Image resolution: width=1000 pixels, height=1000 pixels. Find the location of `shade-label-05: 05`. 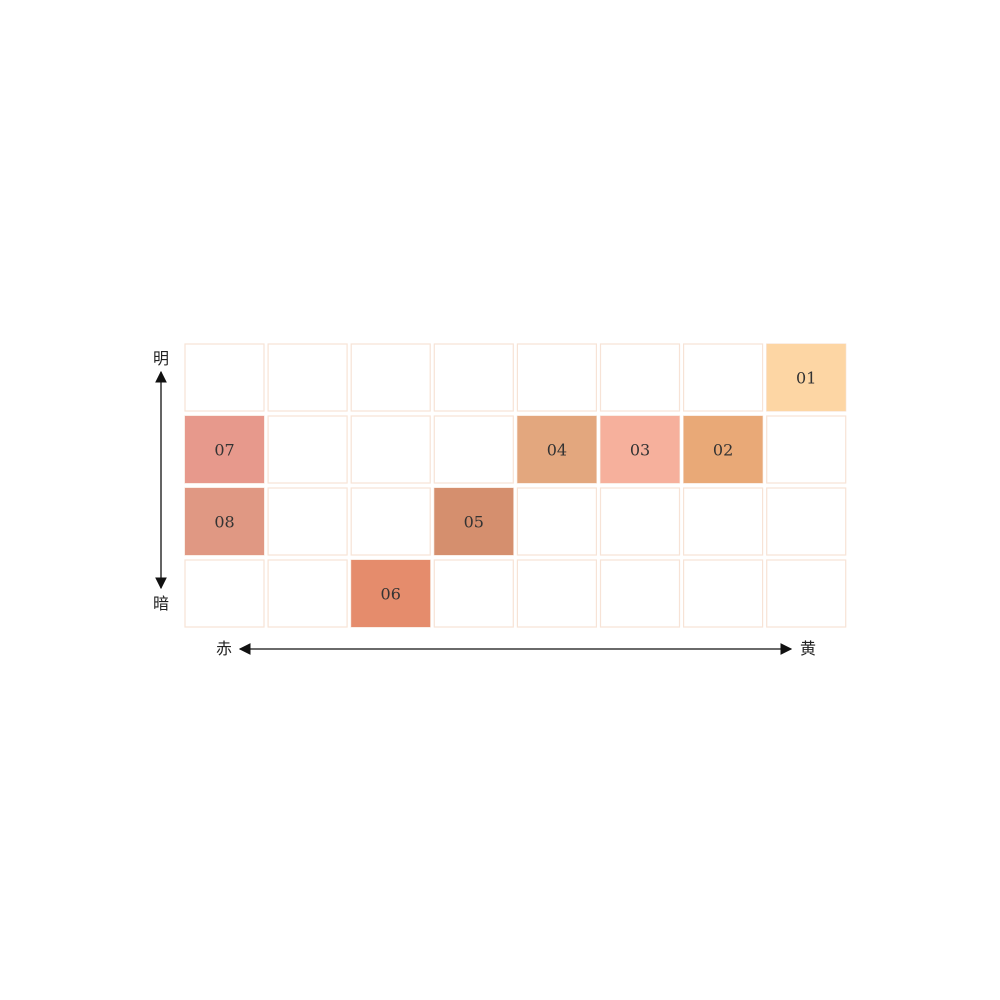

shade-label-05: 05 is located at coordinates (474, 522).